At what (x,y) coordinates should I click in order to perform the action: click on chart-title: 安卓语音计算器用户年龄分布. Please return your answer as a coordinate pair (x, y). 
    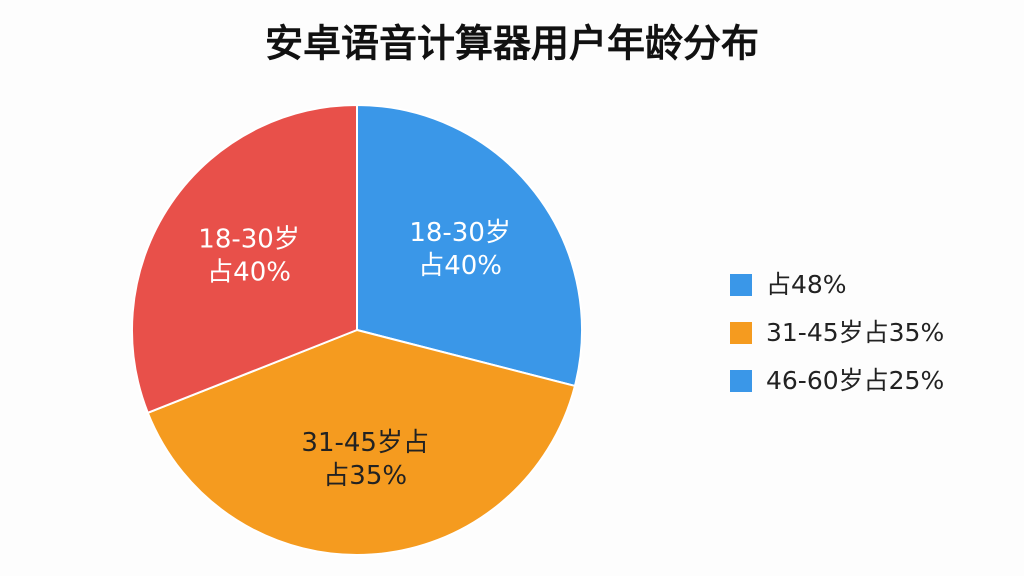
    Looking at the image, I should click on (512, 44).